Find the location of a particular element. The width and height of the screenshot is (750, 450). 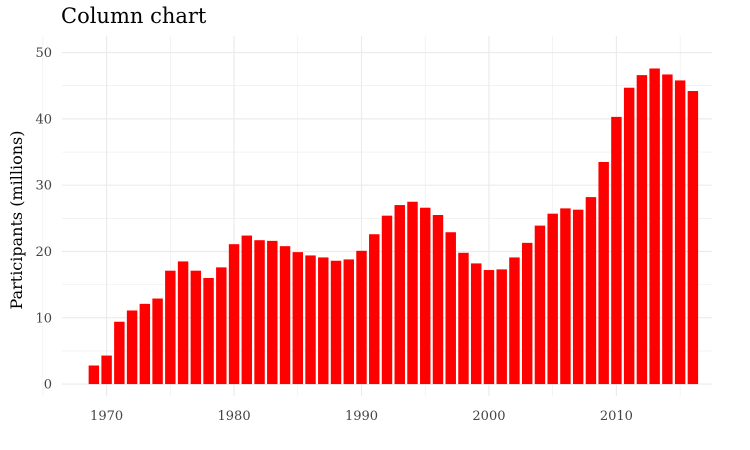

x-tick-label: 1990 is located at coordinates (361, 416).